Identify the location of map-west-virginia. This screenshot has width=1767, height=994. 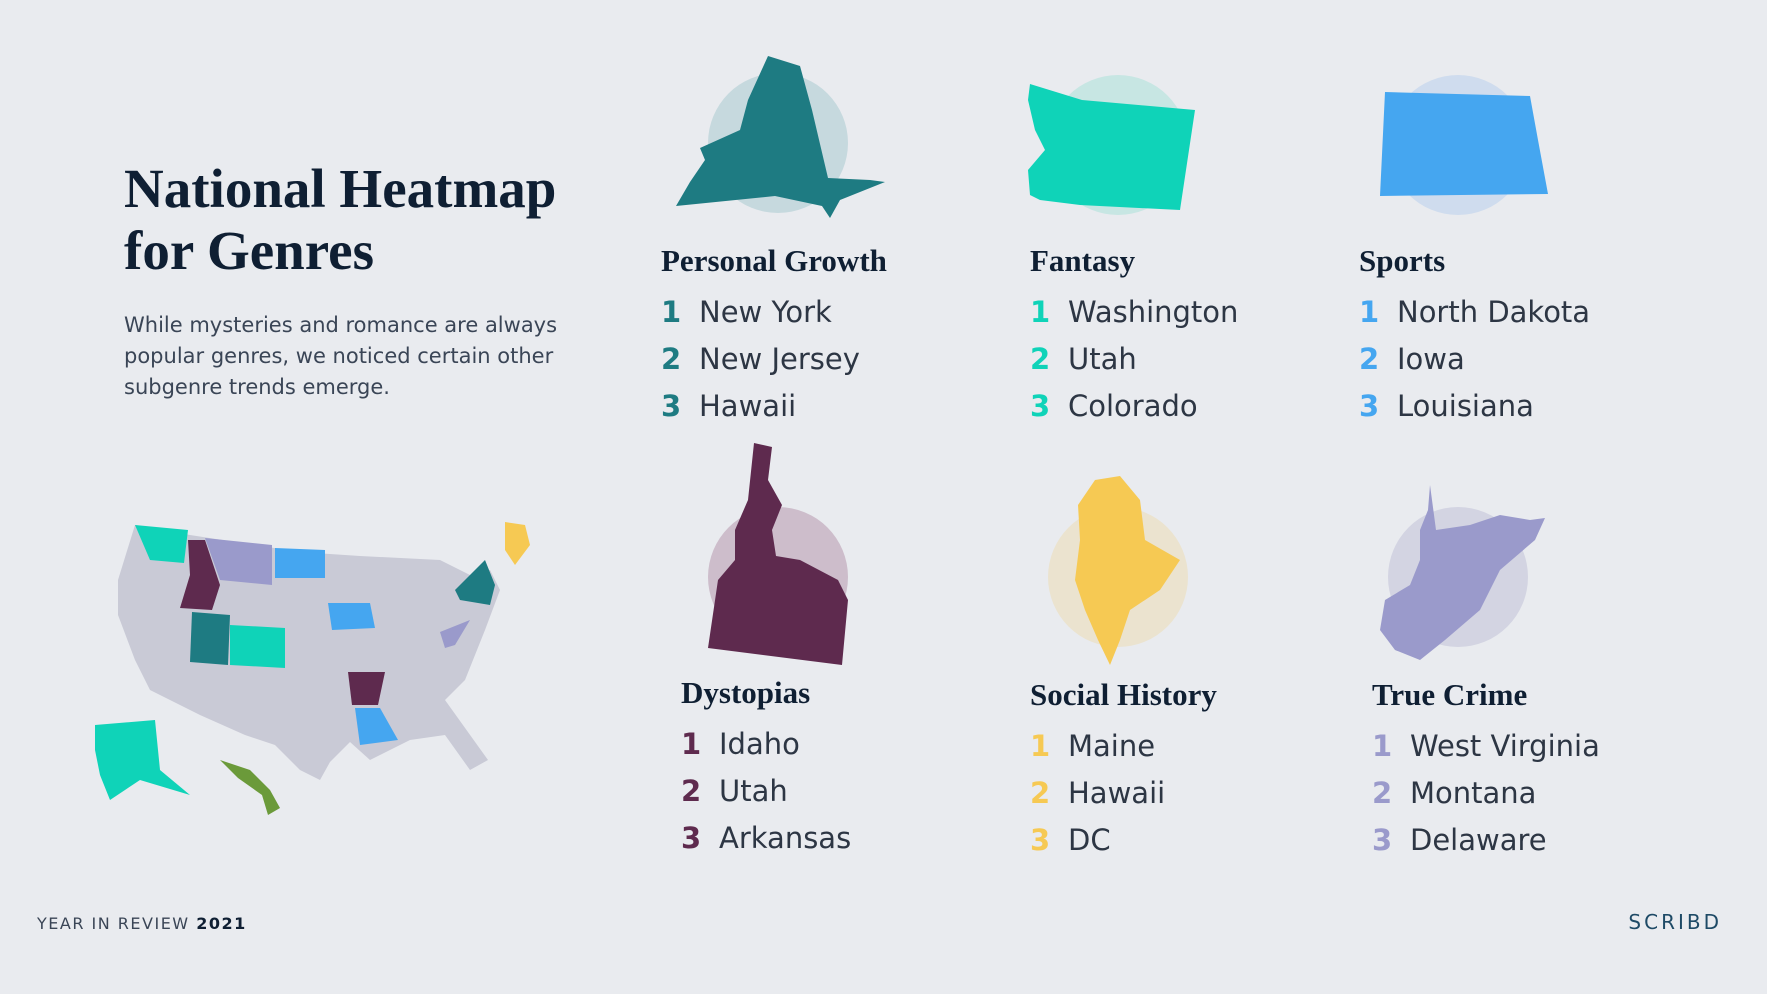
(455, 634).